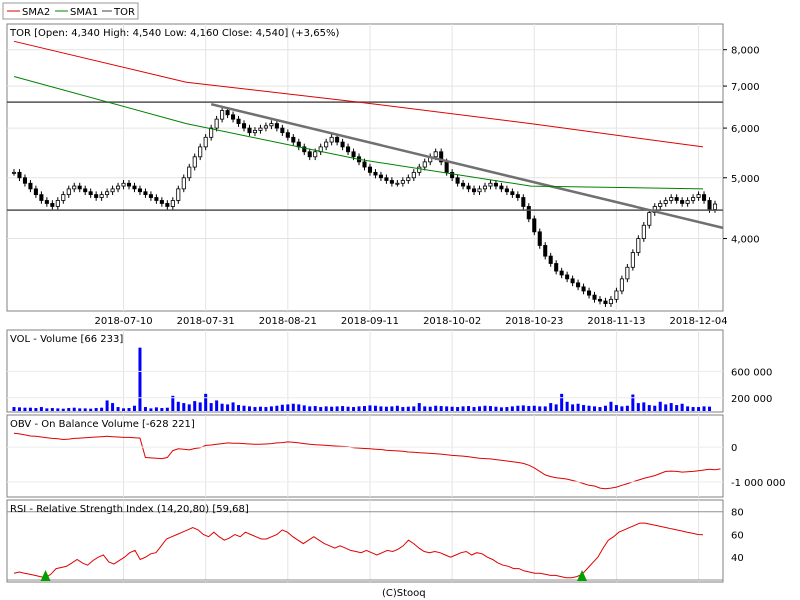 Image resolution: width=800 pixels, height=600 pixels. I want to click on x-tick-label: 2018-11-13, so click(616, 321).